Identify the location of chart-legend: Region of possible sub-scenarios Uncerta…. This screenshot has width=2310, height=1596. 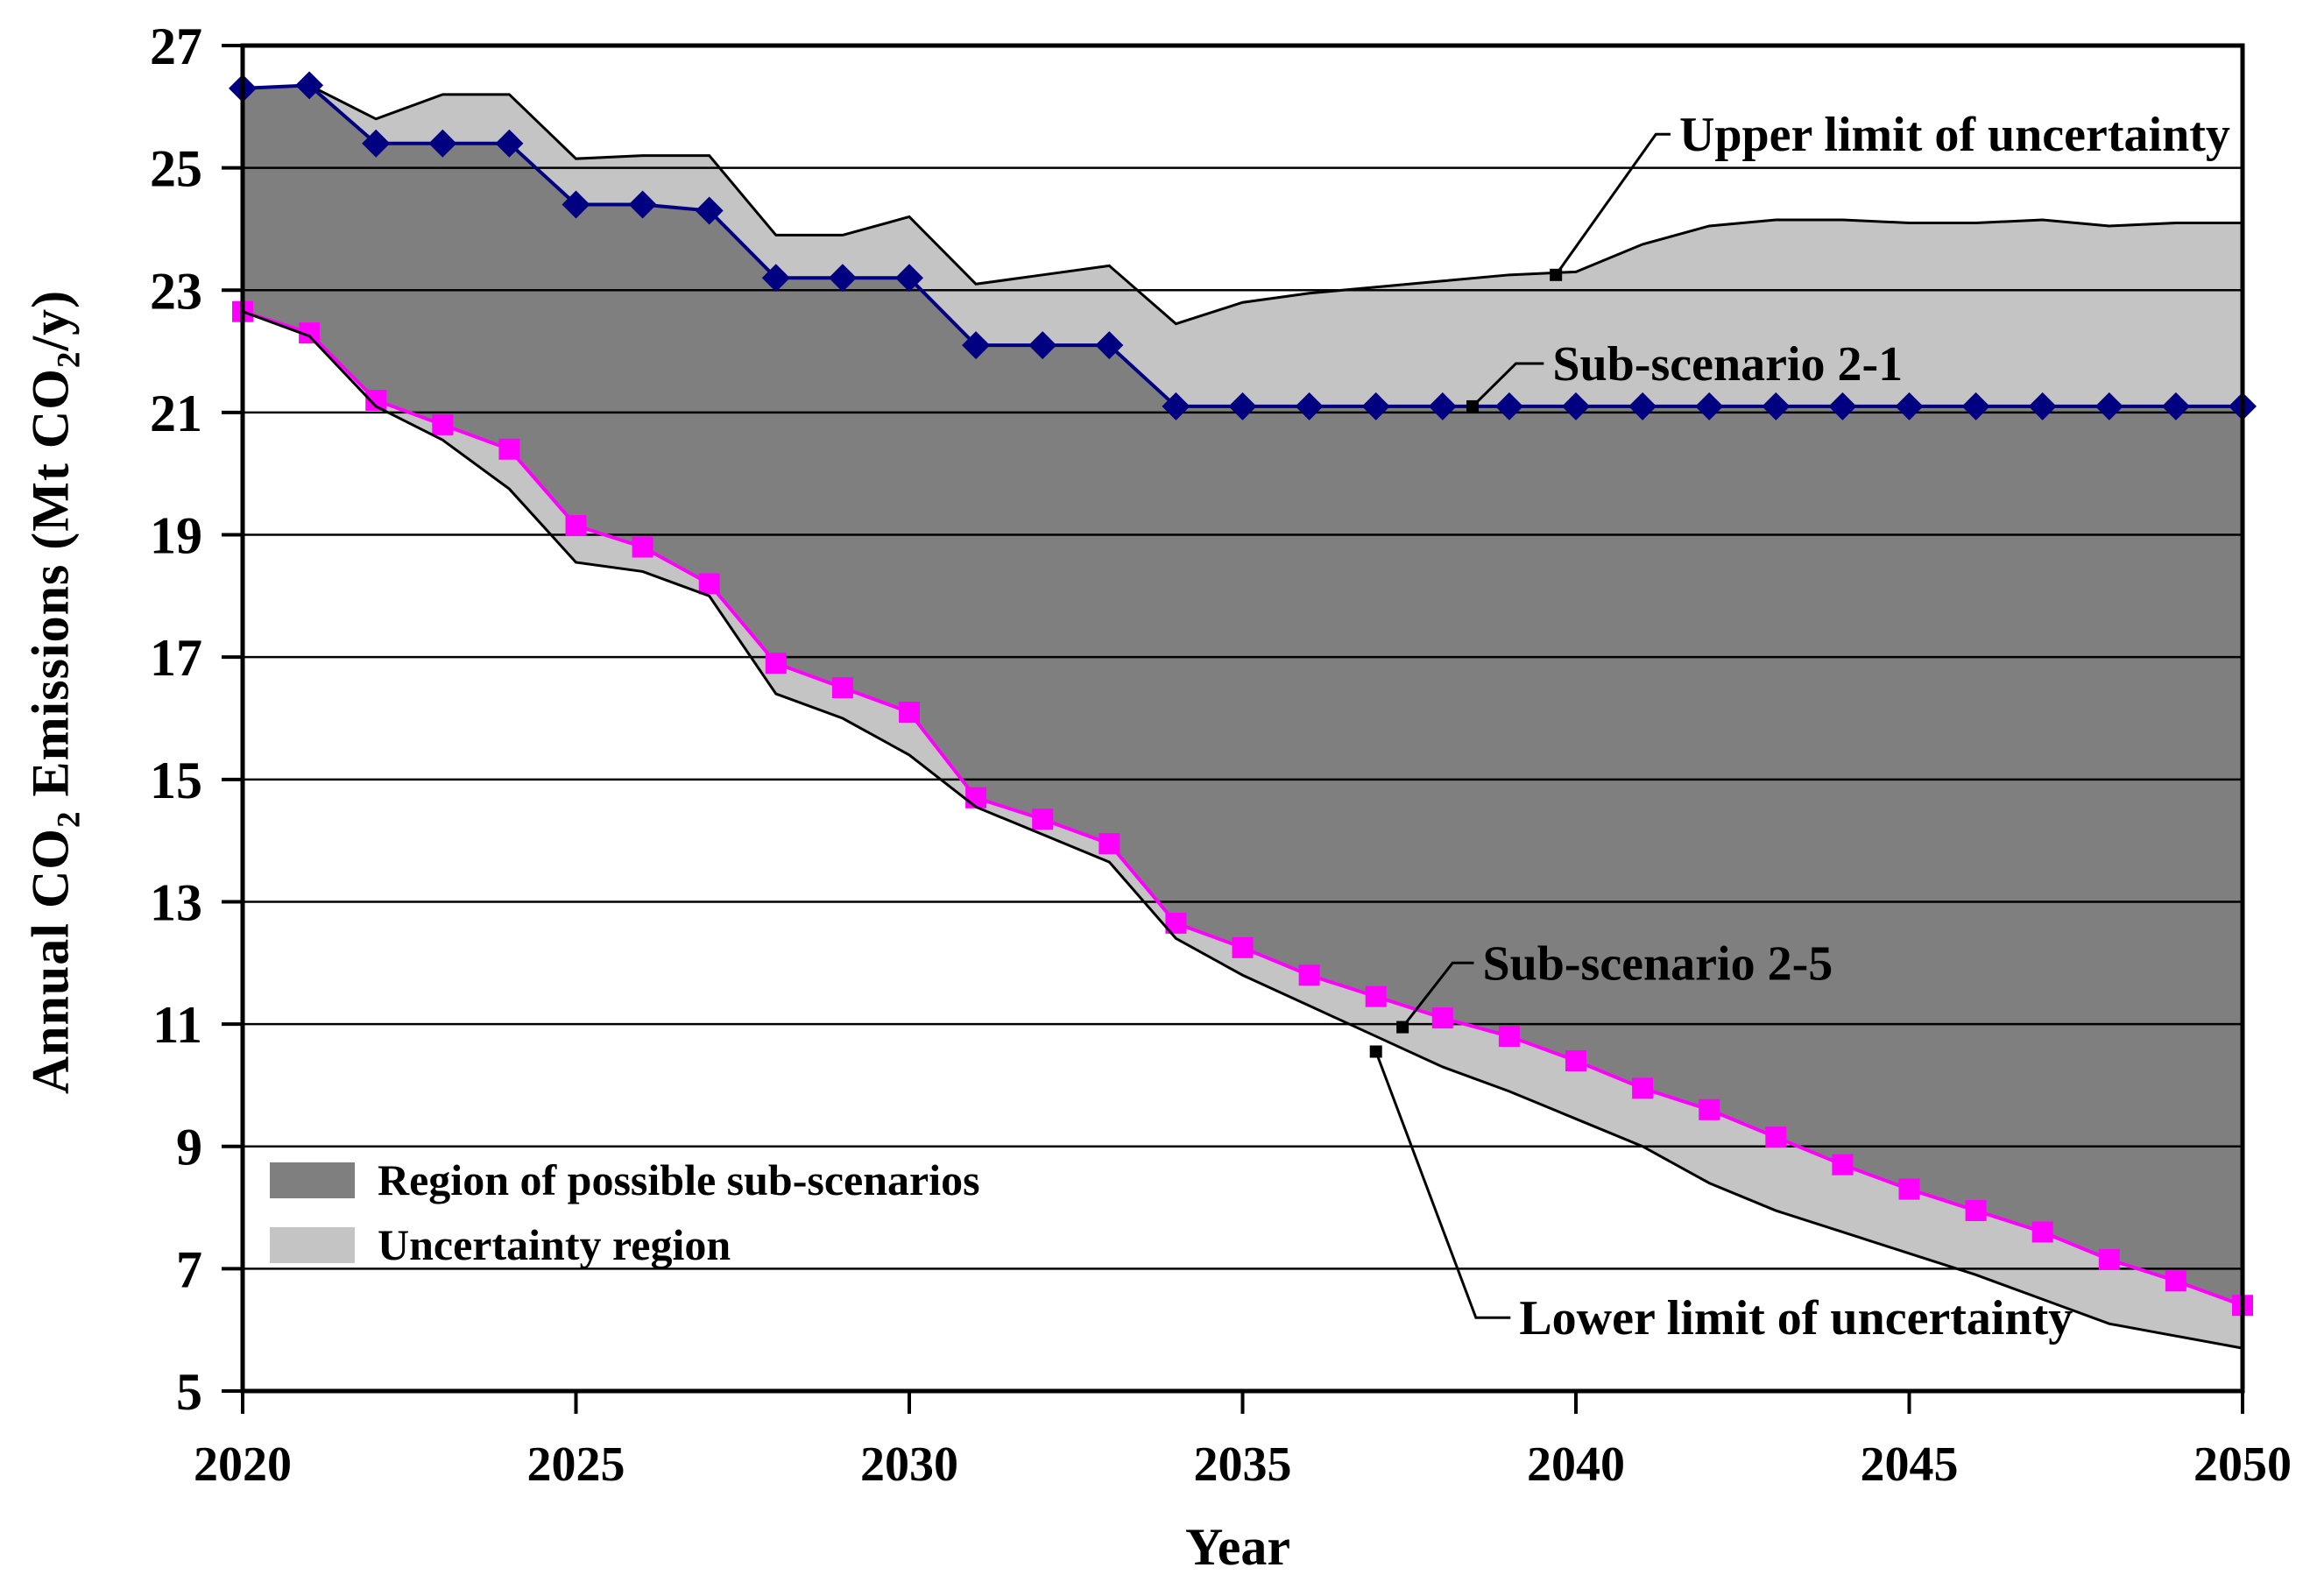
(625, 1212).